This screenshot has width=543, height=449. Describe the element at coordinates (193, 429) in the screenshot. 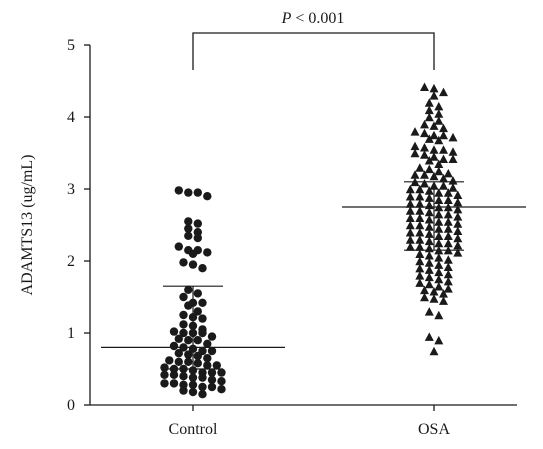

I see `category-label-control: Control` at that location.